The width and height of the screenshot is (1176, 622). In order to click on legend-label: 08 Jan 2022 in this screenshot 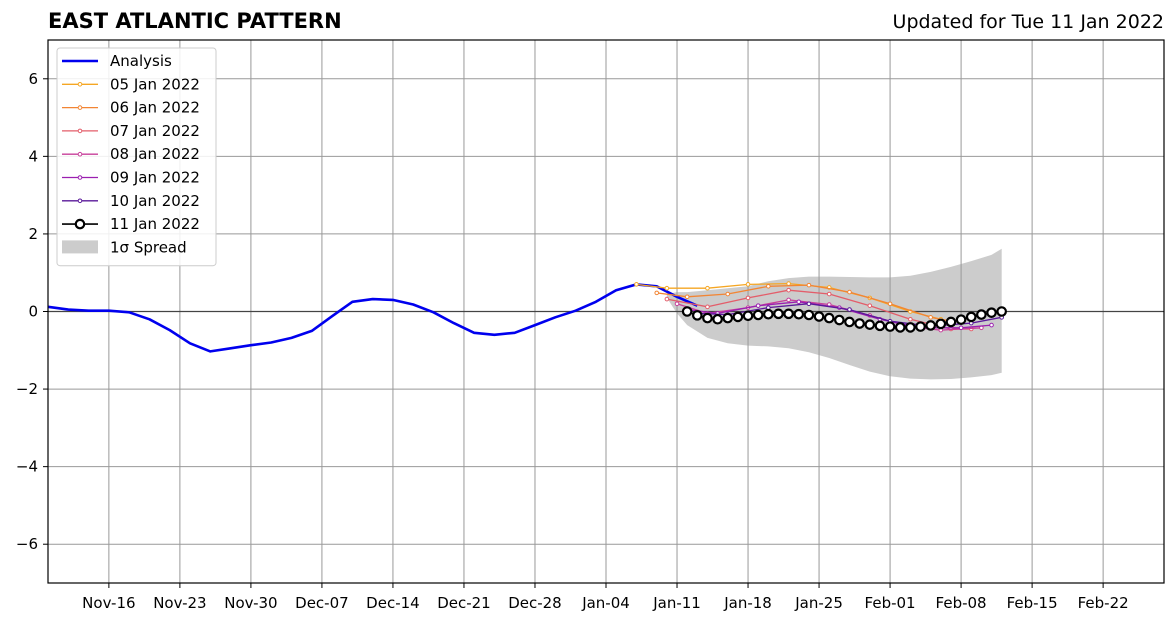, I will do `click(155, 154)`.